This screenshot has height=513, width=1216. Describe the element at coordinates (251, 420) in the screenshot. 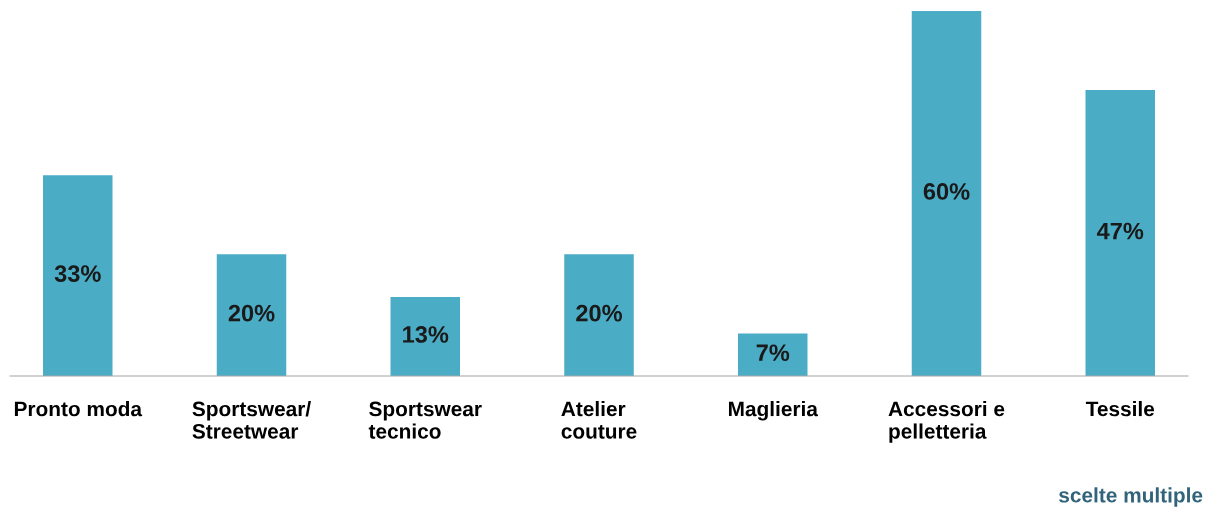

I see `x-tick-label: Sportswear/ Streetwear` at that location.